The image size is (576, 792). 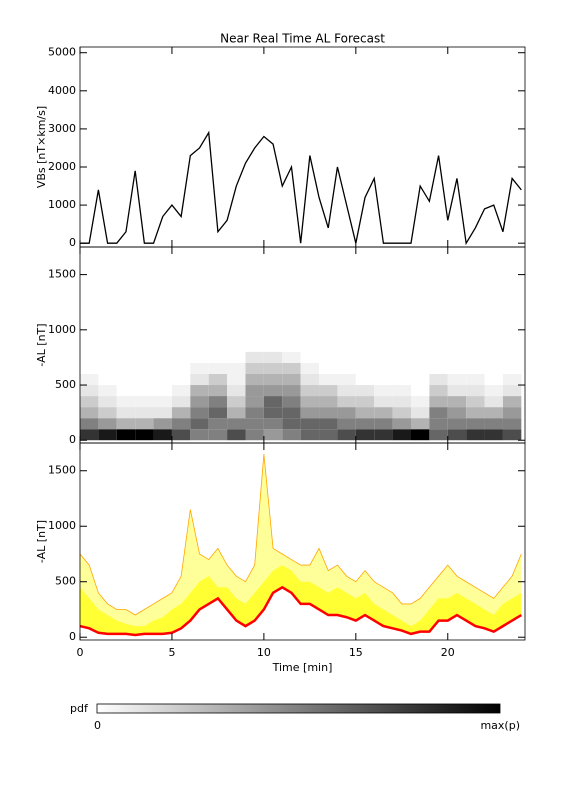 What do you see at coordinates (72, 636) in the screenshot?
I see `y-tick-label: 0` at bounding box center [72, 636].